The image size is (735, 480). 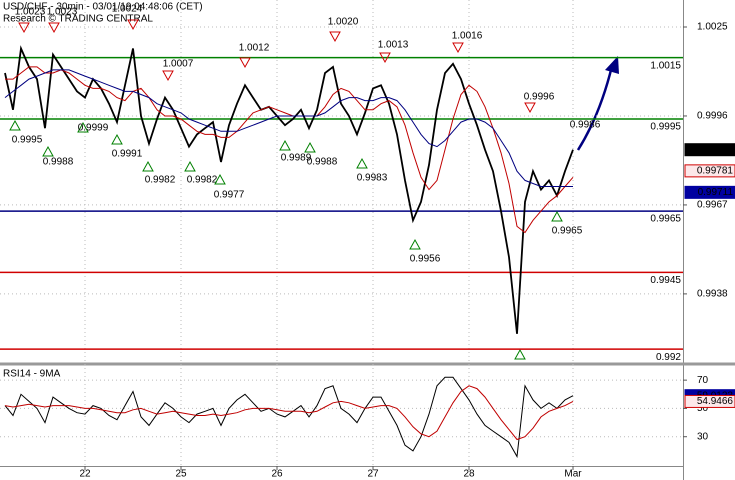 I want to click on level-label: 1.0015, so click(x=665, y=65).